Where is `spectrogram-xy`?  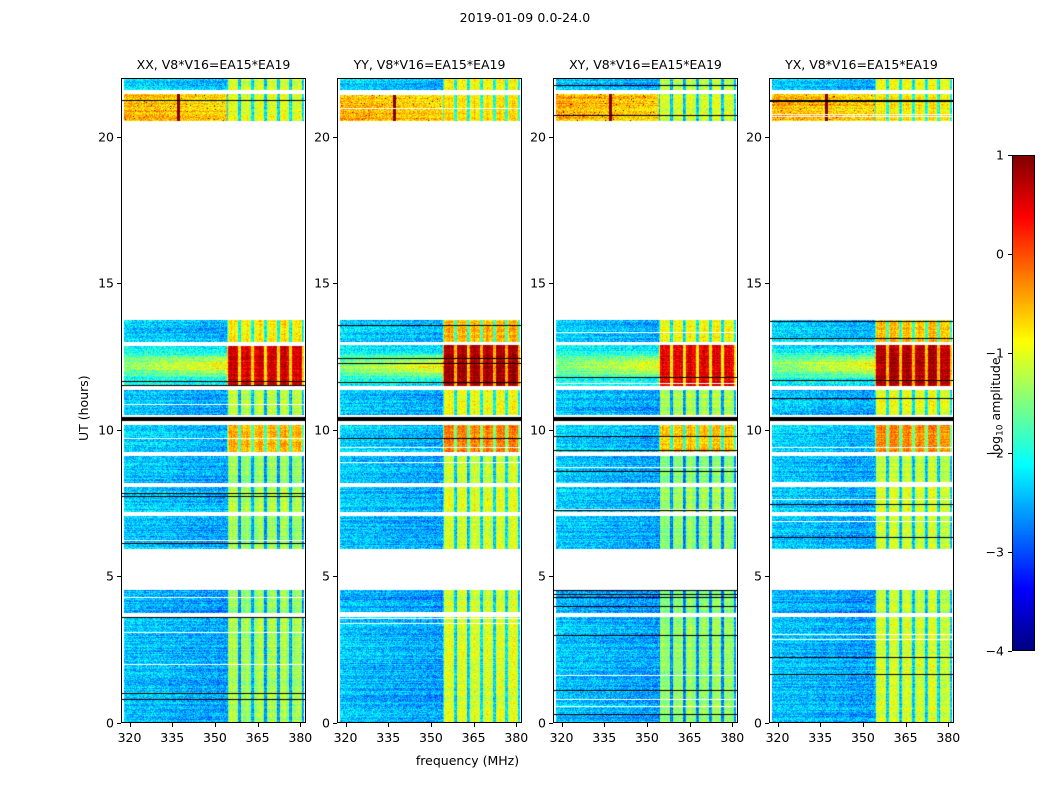 spectrogram-xy is located at coordinates (645, 400).